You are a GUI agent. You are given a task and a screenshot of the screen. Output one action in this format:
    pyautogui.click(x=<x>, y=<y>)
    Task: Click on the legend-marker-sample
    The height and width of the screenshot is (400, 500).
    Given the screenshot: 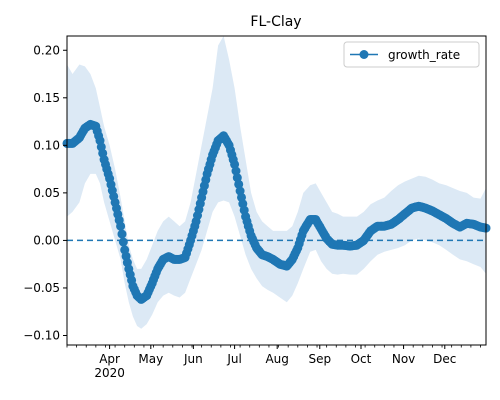 What is the action you would take?
    pyautogui.click(x=364, y=54)
    